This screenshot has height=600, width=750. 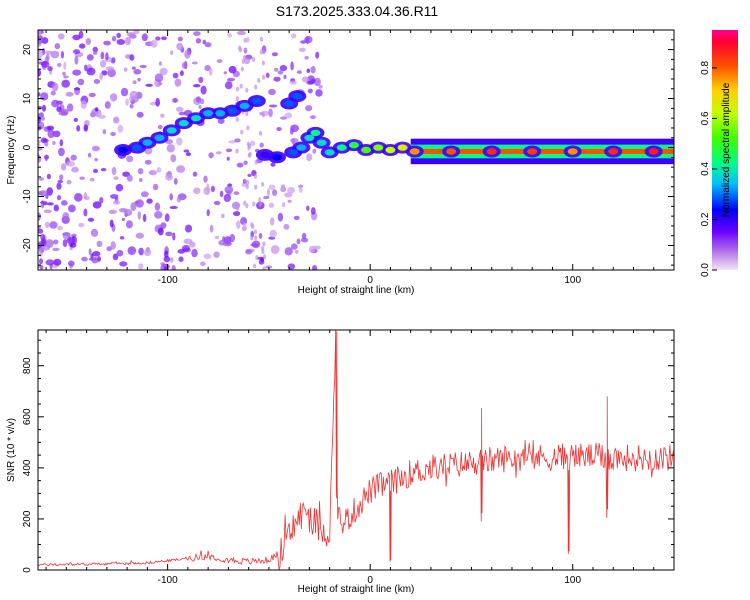 I want to click on colorbar-label: Normalized spectral amplitude, so click(x=726, y=149).